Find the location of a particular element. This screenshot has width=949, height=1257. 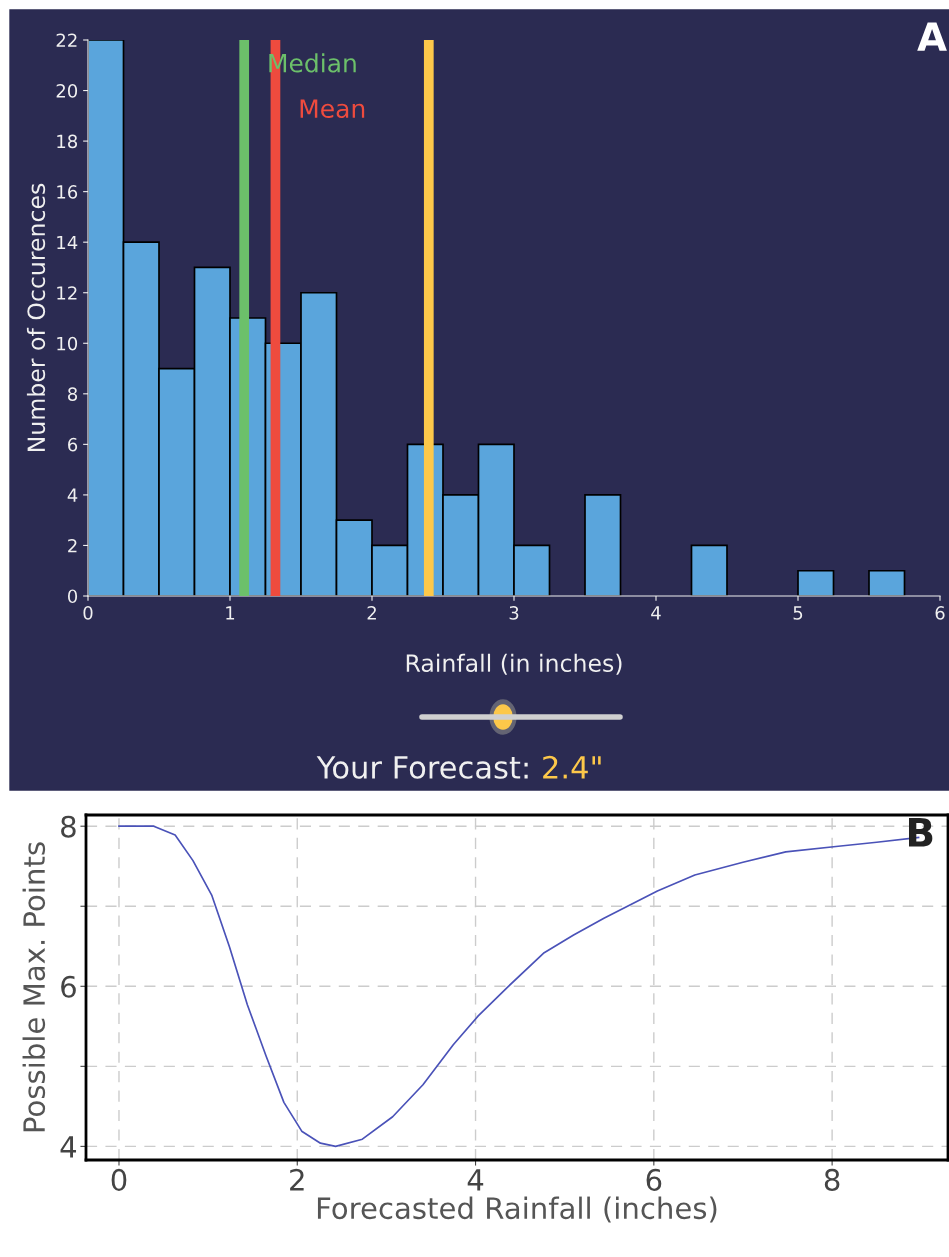

y-axis-title: Possible Max. Points is located at coordinates (34, 987).